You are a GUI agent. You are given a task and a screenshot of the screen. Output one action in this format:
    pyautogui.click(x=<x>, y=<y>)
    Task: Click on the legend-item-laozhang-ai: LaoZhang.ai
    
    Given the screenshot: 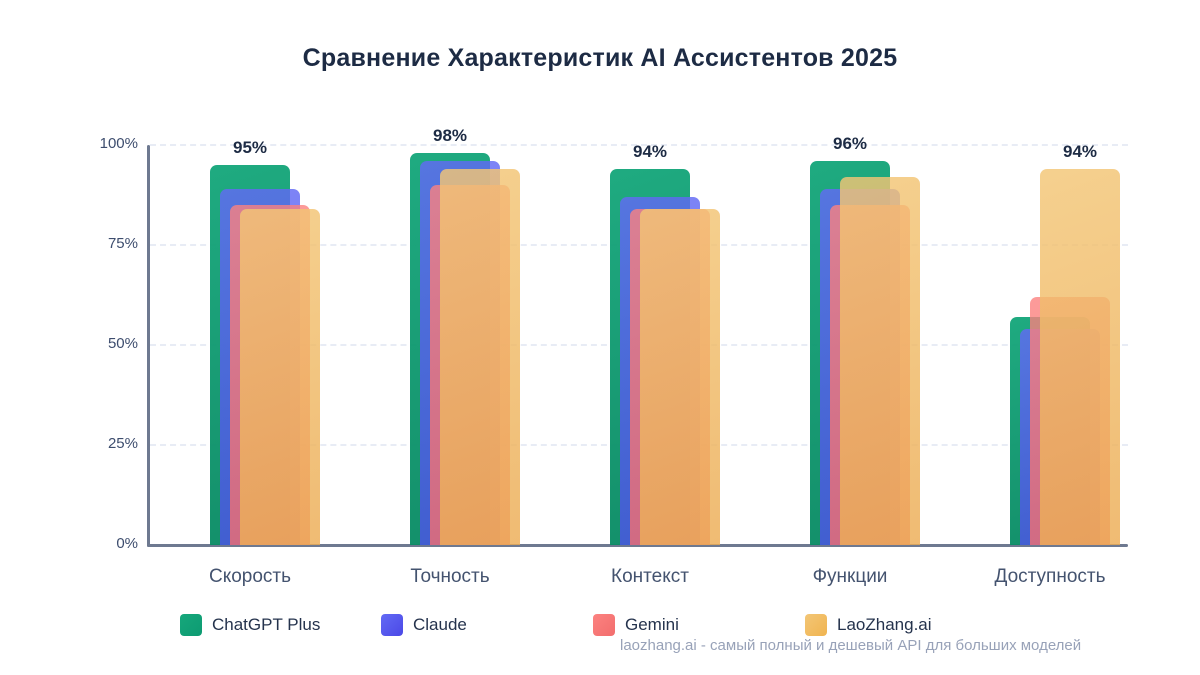 What is the action you would take?
    pyautogui.click(x=900, y=625)
    